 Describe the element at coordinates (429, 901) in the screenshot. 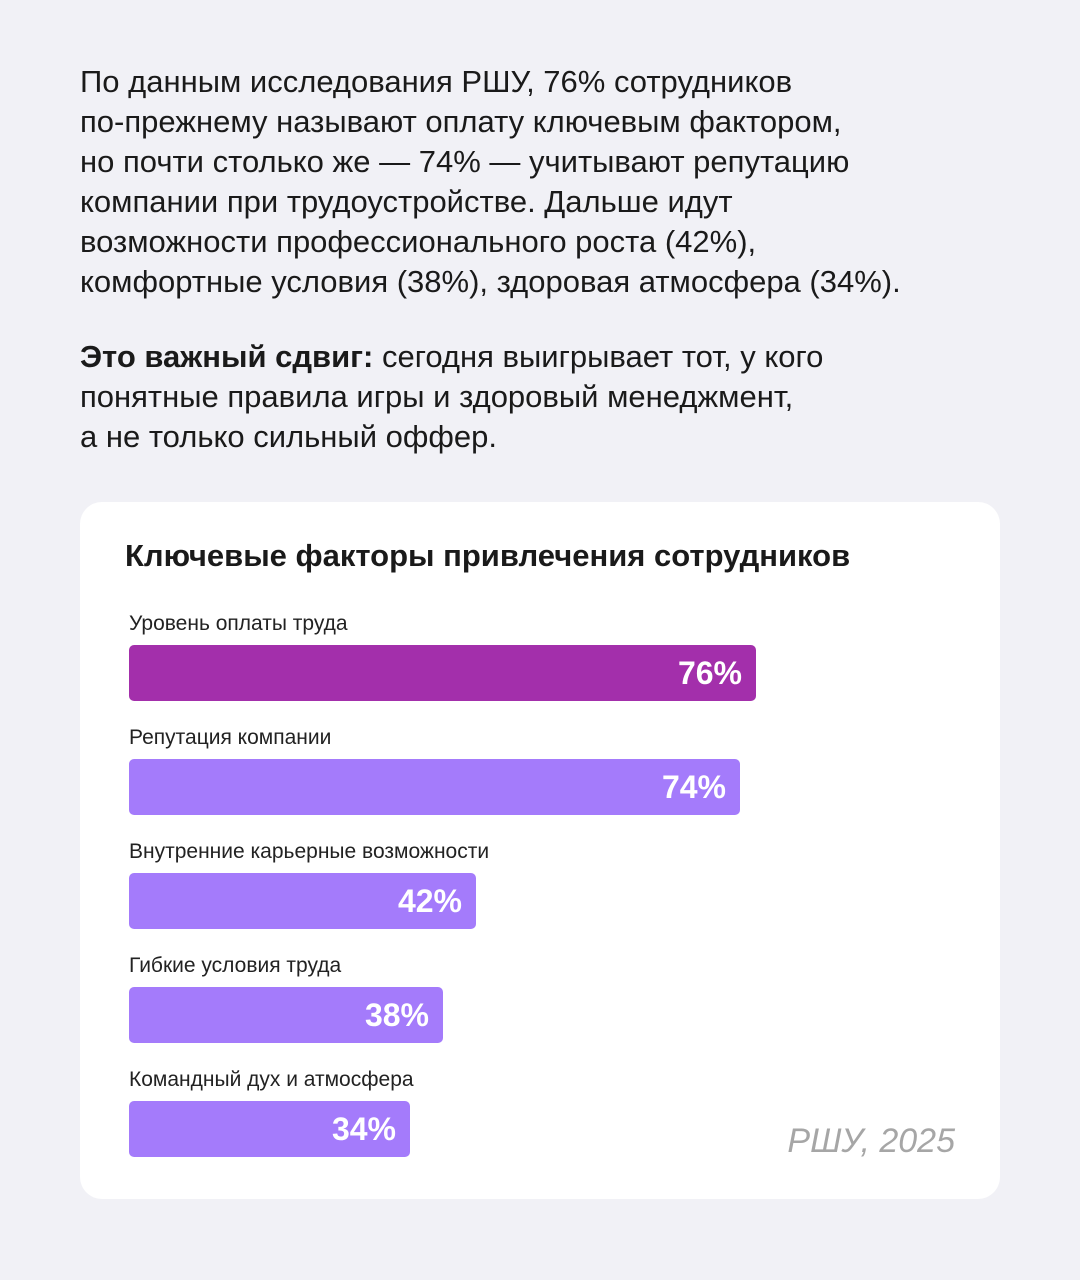

I see `bar-value-label: 42%` at that location.